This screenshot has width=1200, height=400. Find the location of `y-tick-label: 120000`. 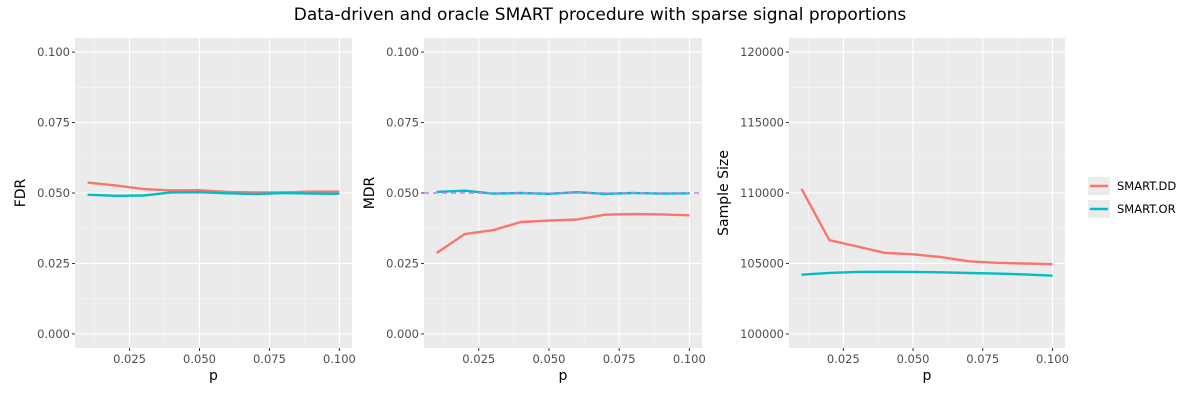

y-tick-label: 120000 is located at coordinates (762, 52).